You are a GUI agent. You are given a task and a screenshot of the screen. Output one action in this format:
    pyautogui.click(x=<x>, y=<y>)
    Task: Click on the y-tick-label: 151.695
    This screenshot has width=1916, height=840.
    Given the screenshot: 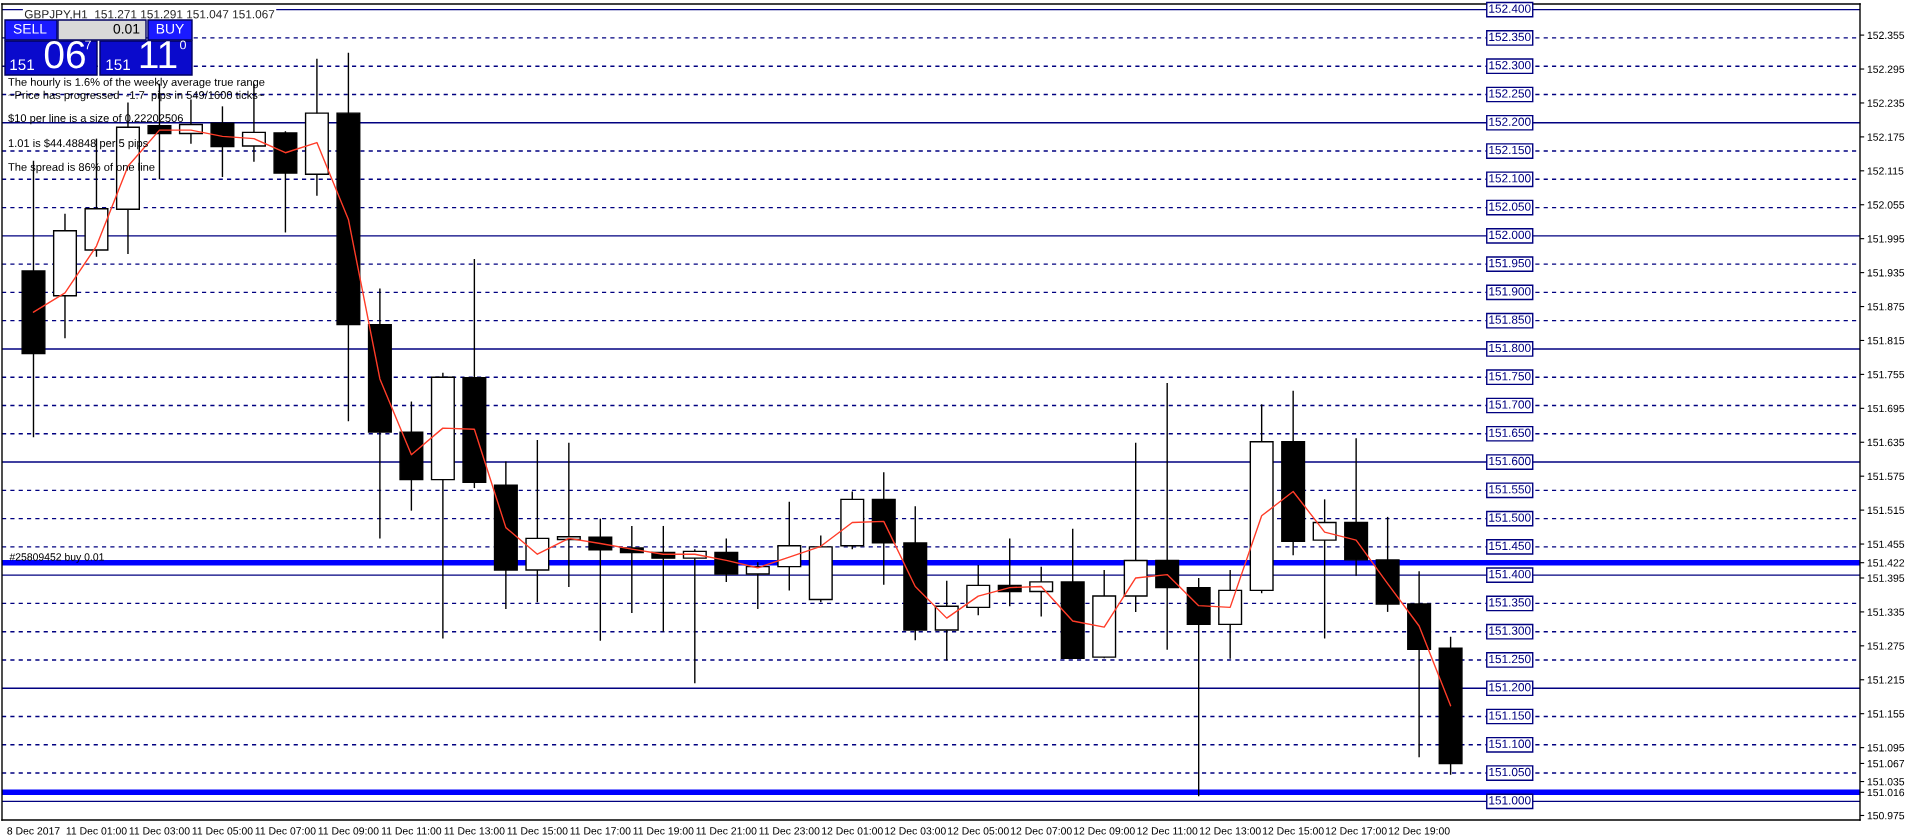 What is the action you would take?
    pyautogui.click(x=1886, y=408)
    